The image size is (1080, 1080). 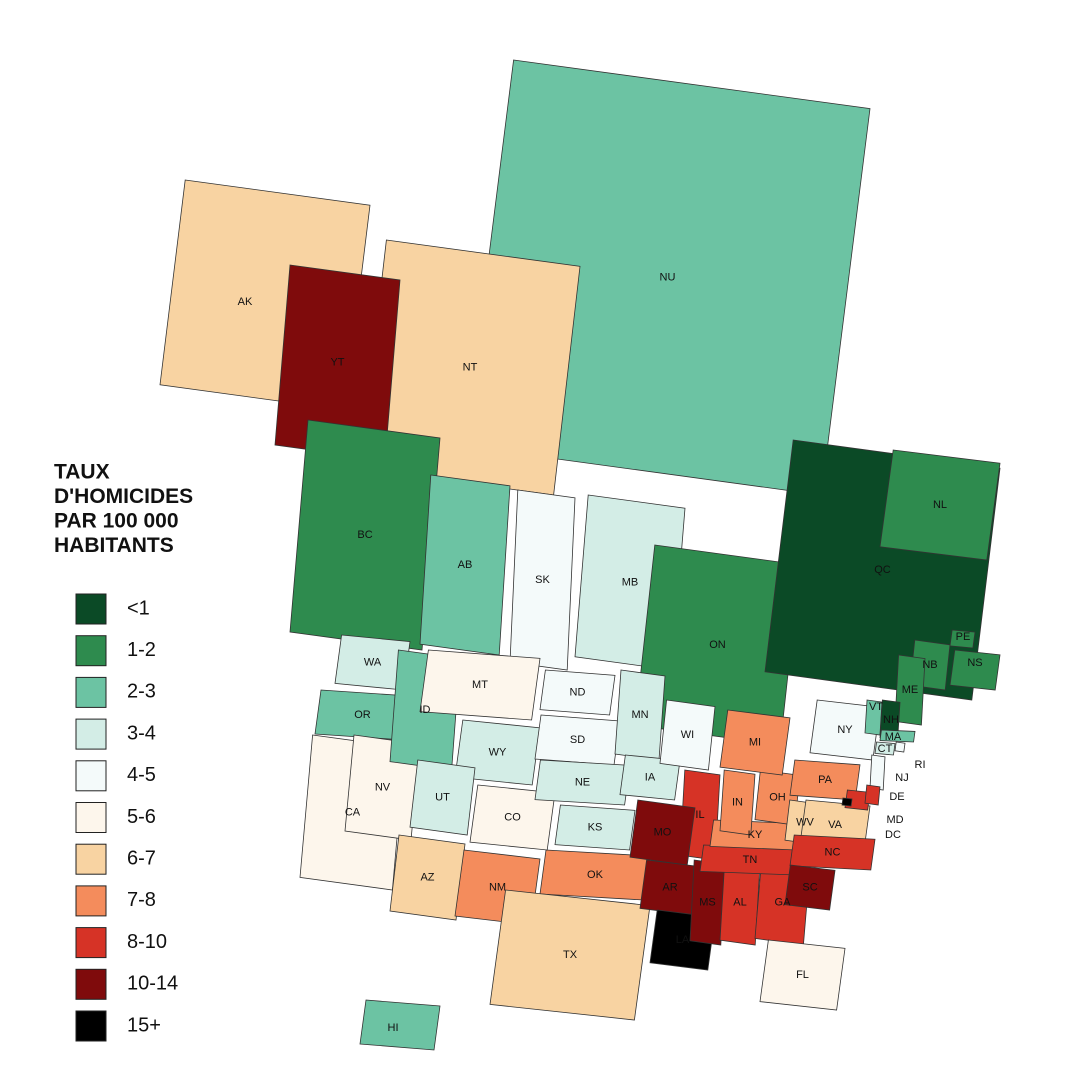 I want to click on region-label: TN, so click(x=750, y=860).